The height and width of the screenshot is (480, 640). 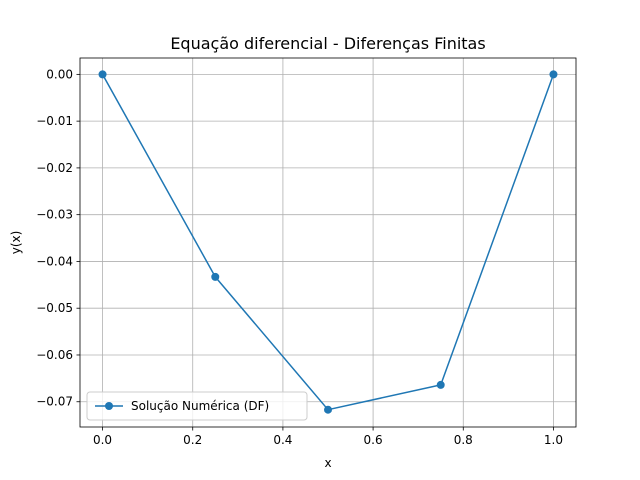 What do you see at coordinates (16, 243) in the screenshot?
I see `y-axis-label: y(x)` at bounding box center [16, 243].